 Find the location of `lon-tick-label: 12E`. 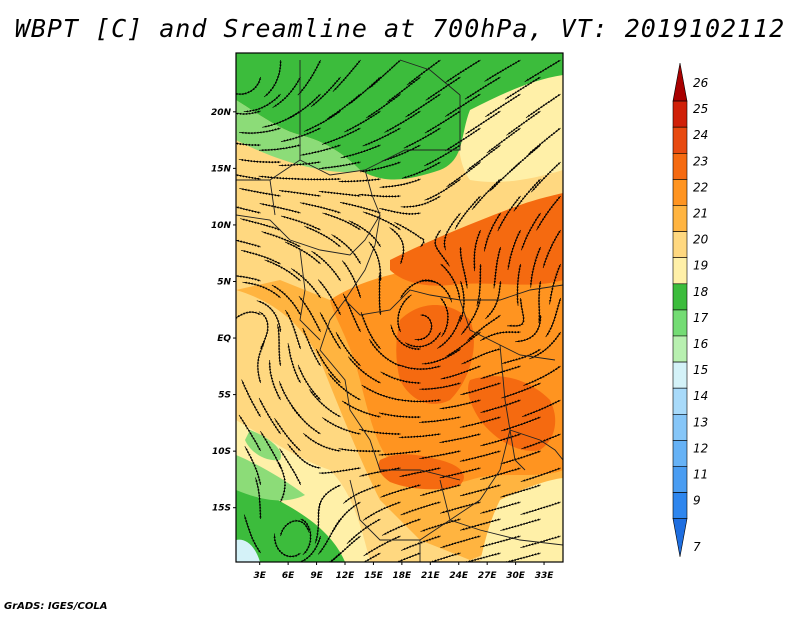

lon-tick-label: 12E is located at coordinates (346, 576).